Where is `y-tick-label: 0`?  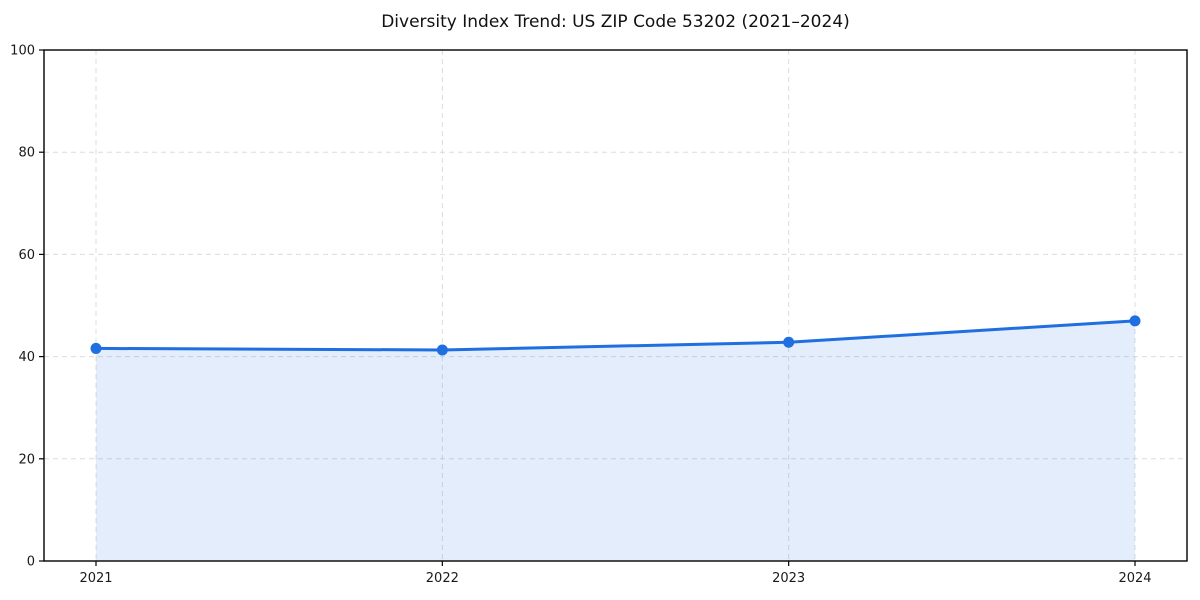 y-tick-label: 0 is located at coordinates (31, 562).